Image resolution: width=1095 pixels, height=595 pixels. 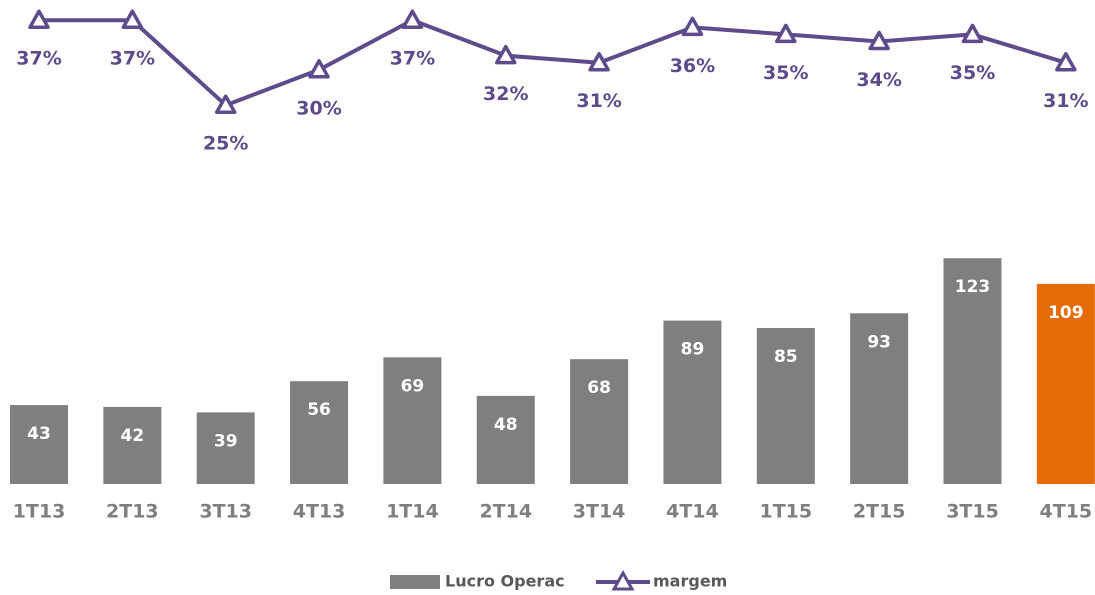 I want to click on bar-value-label: 69, so click(x=413, y=386).